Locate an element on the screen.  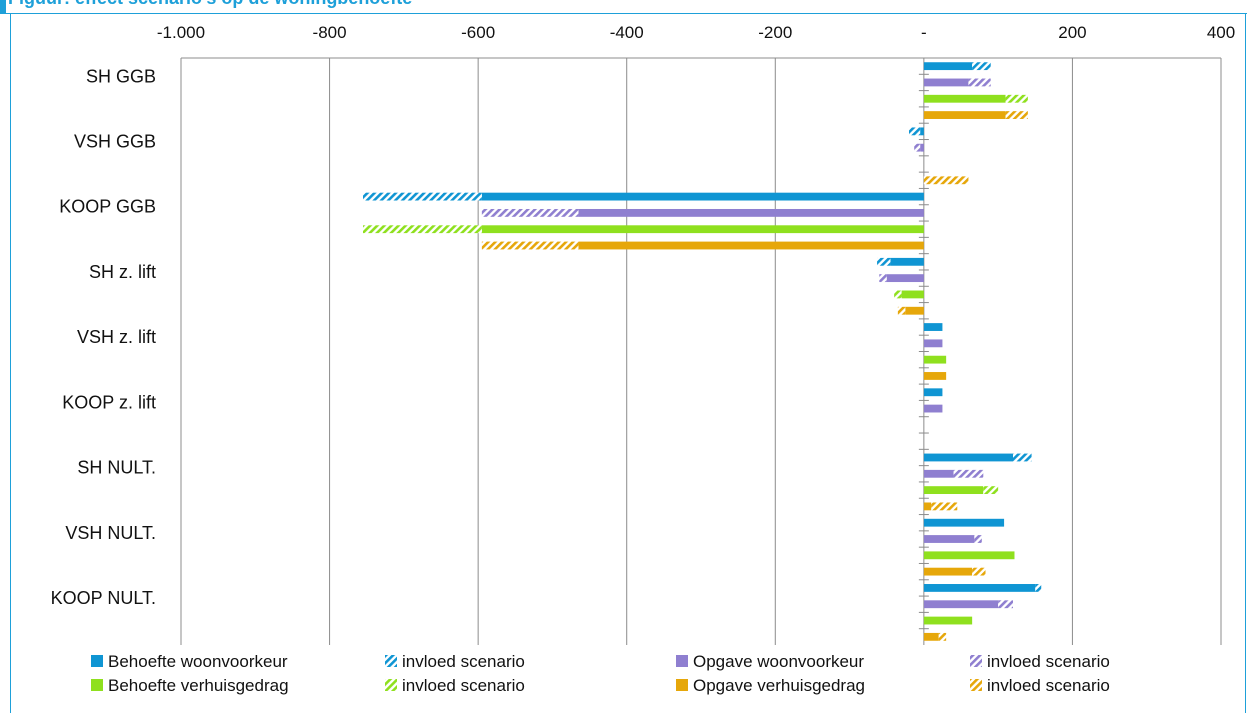
legend-label: Opgave verhuisgedrag is located at coordinates (779, 685).